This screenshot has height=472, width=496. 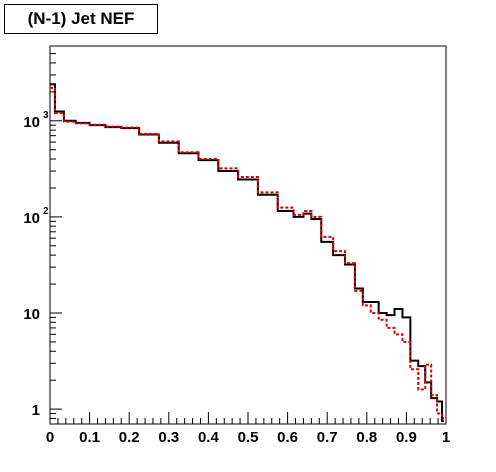 What do you see at coordinates (50, 437) in the screenshot?
I see `x-tick-label: 0` at bounding box center [50, 437].